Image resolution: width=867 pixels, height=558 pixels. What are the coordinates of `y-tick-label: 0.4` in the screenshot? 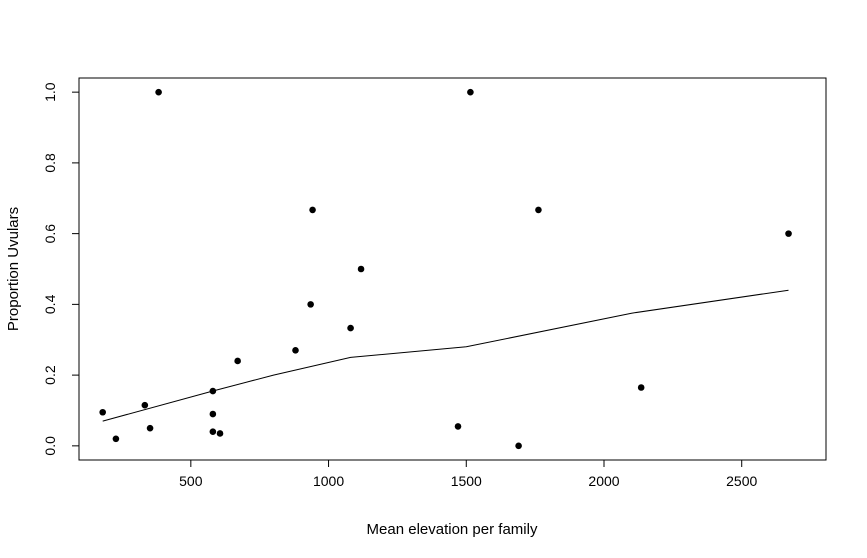 It's located at (50, 304).